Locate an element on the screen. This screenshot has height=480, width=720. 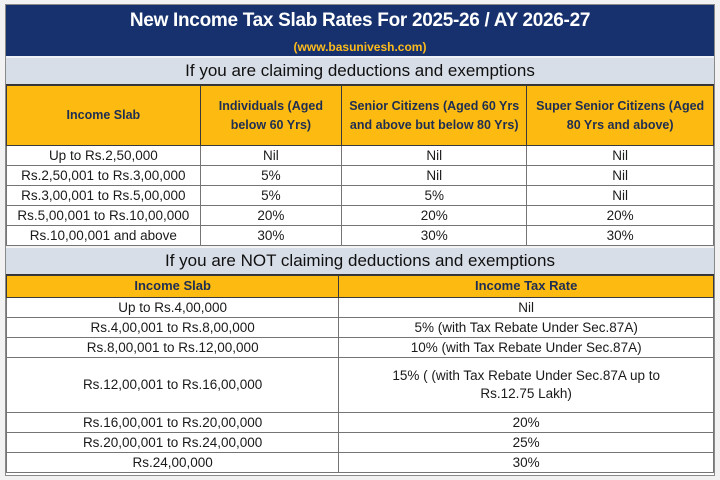
table-cell: Rs.4,00,001 to Rs.8,00,000 is located at coordinates (172, 327).